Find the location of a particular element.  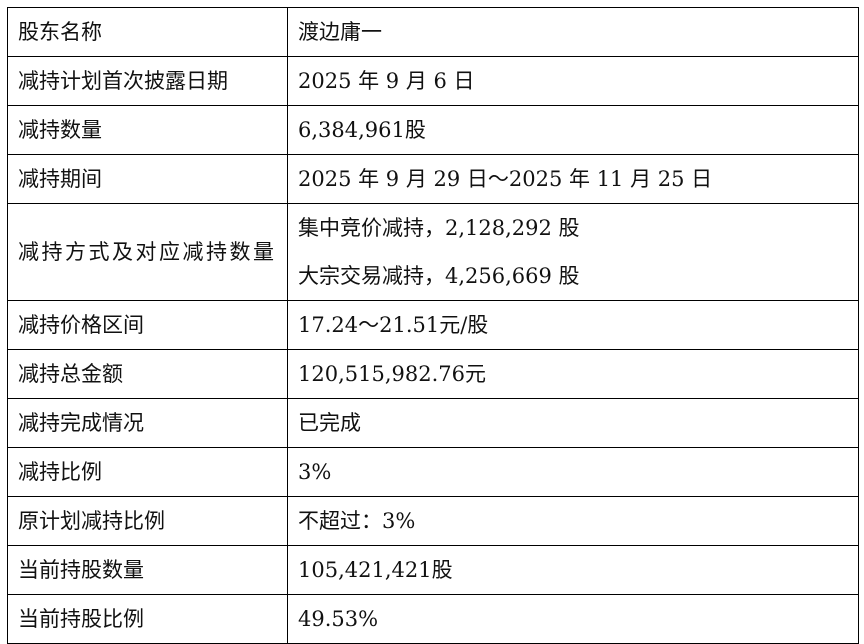

row-value: 17.24～21.51元/股 is located at coordinates (573, 325).